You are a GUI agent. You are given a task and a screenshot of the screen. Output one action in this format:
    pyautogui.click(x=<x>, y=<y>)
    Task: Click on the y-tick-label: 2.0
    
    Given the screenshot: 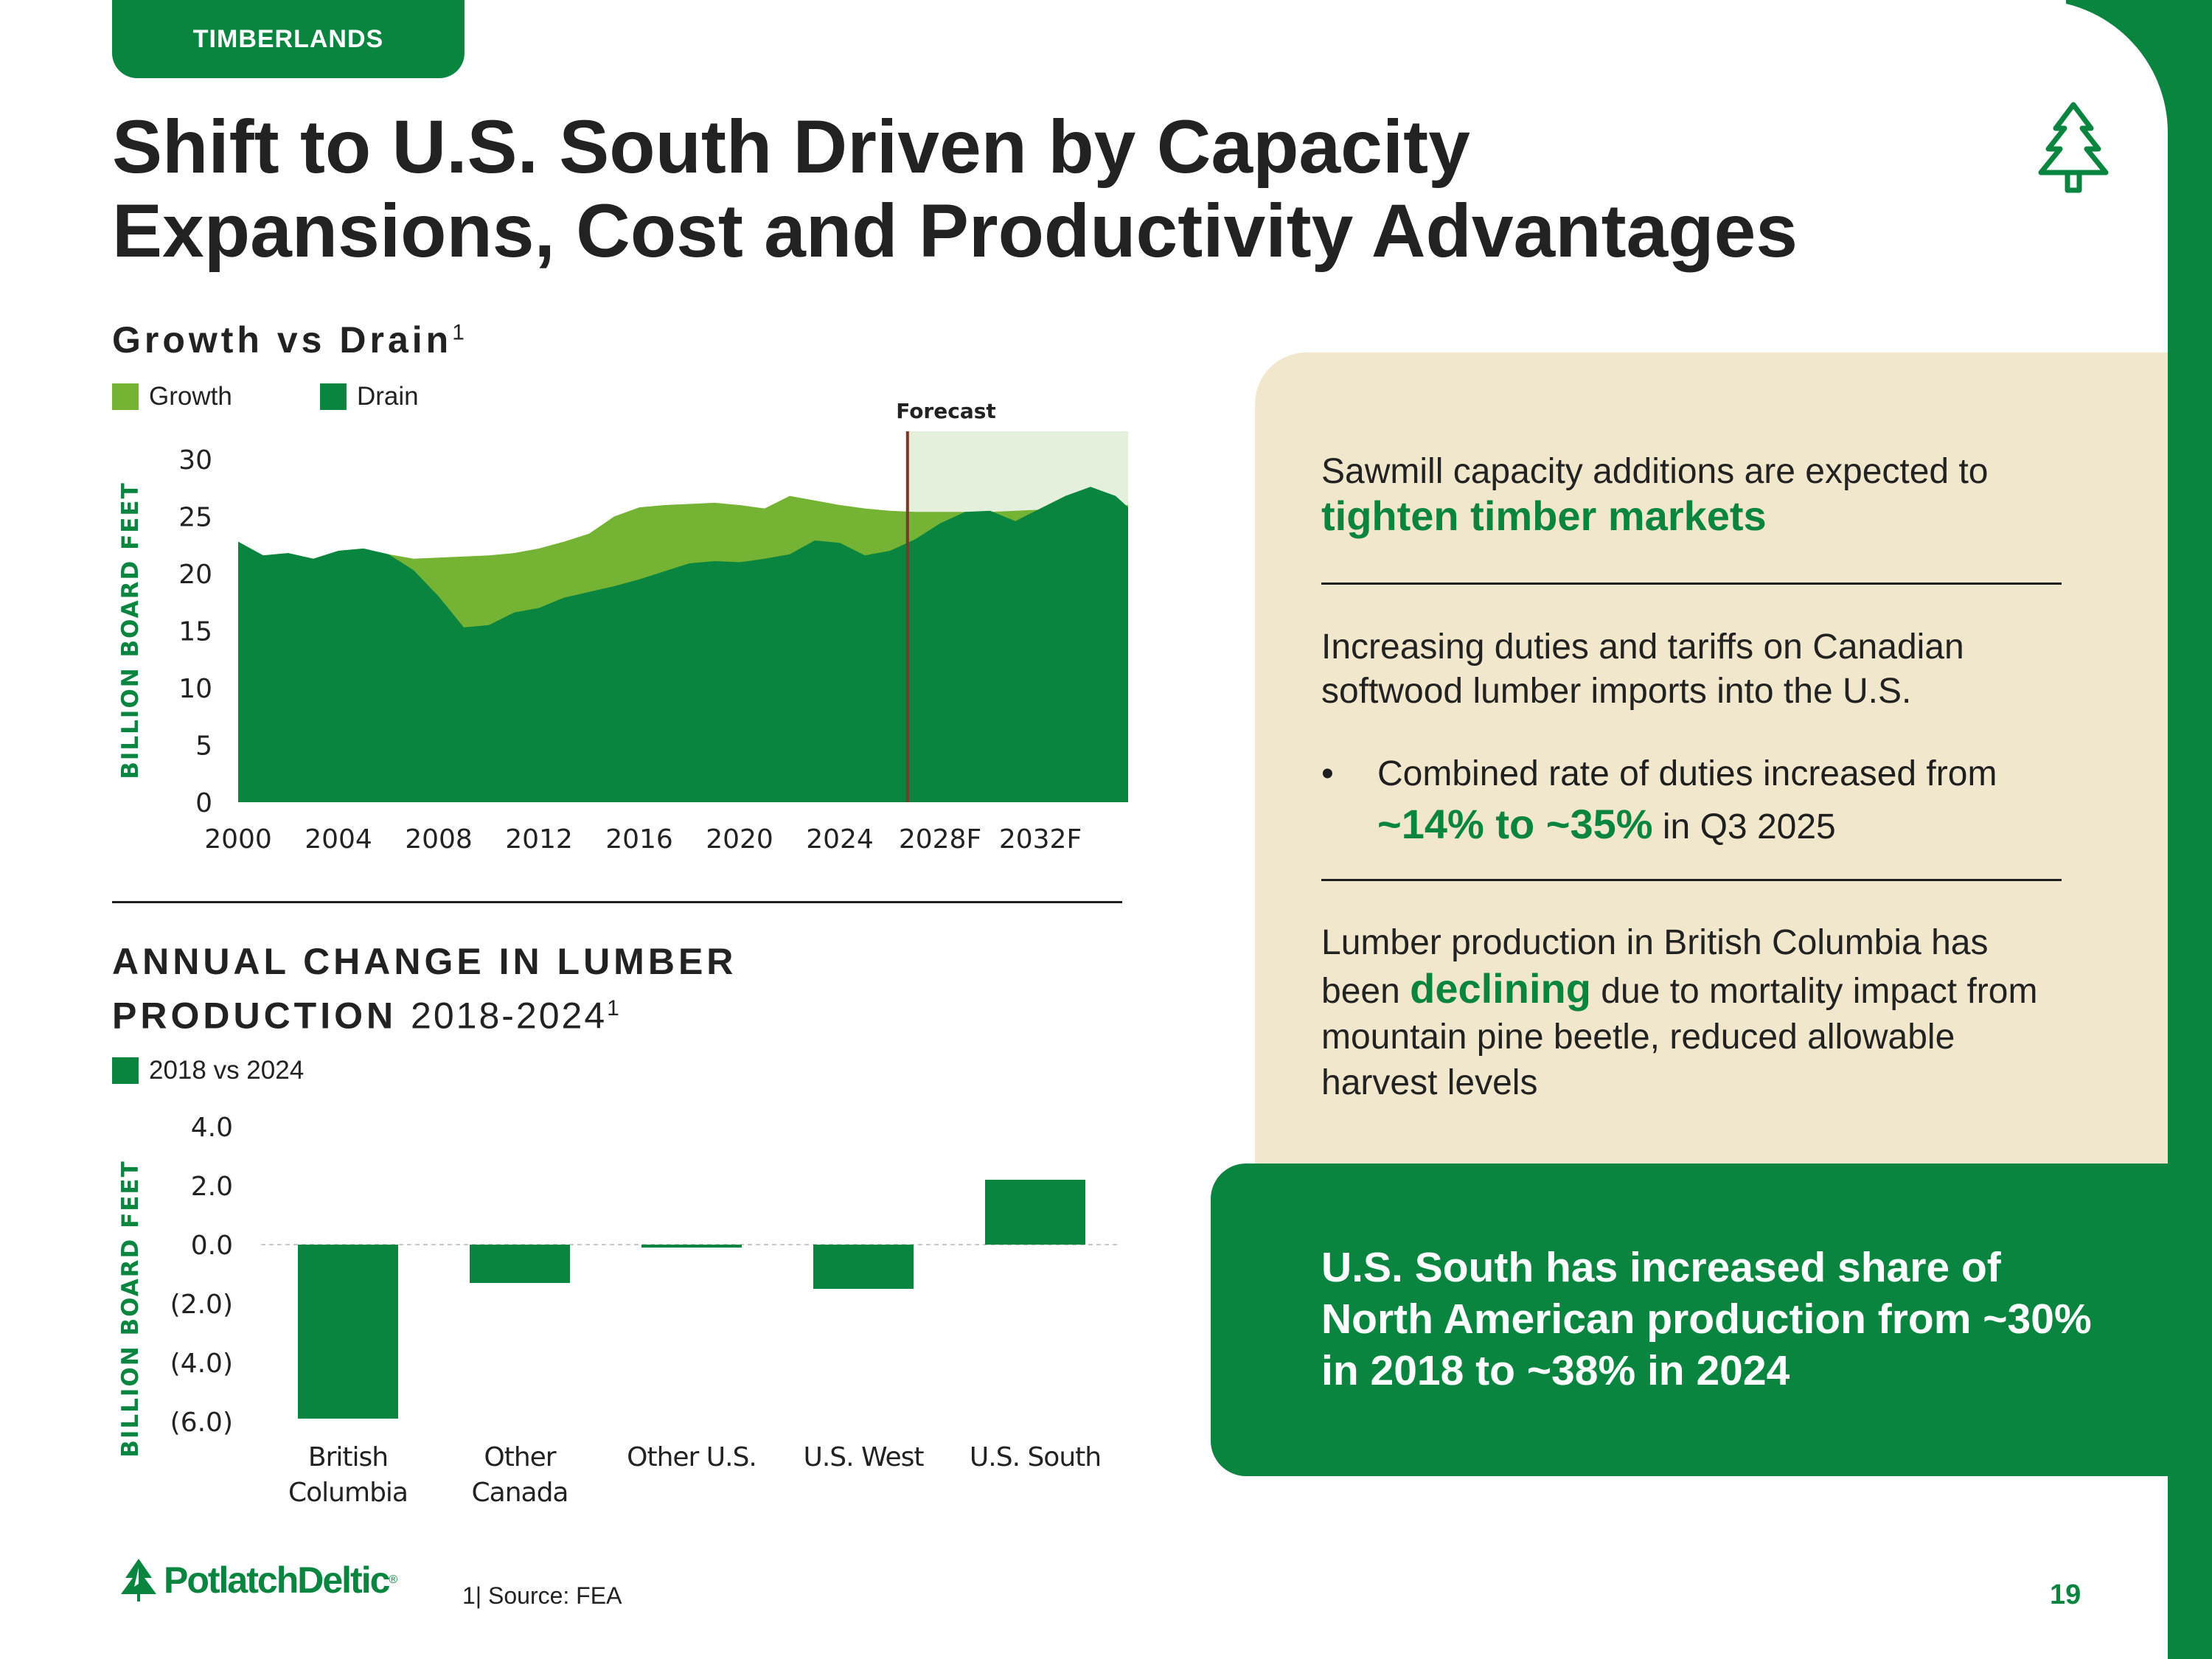 What is the action you would take?
    pyautogui.click(x=212, y=1187)
    